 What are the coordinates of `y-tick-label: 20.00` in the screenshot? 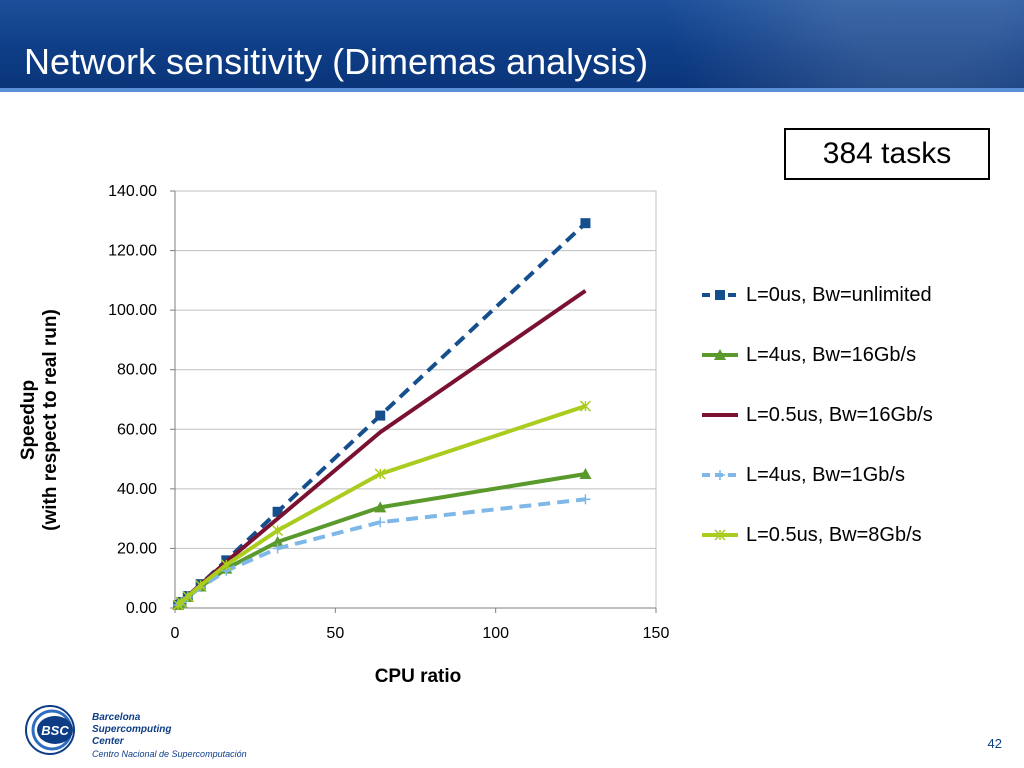 It's located at (137, 548).